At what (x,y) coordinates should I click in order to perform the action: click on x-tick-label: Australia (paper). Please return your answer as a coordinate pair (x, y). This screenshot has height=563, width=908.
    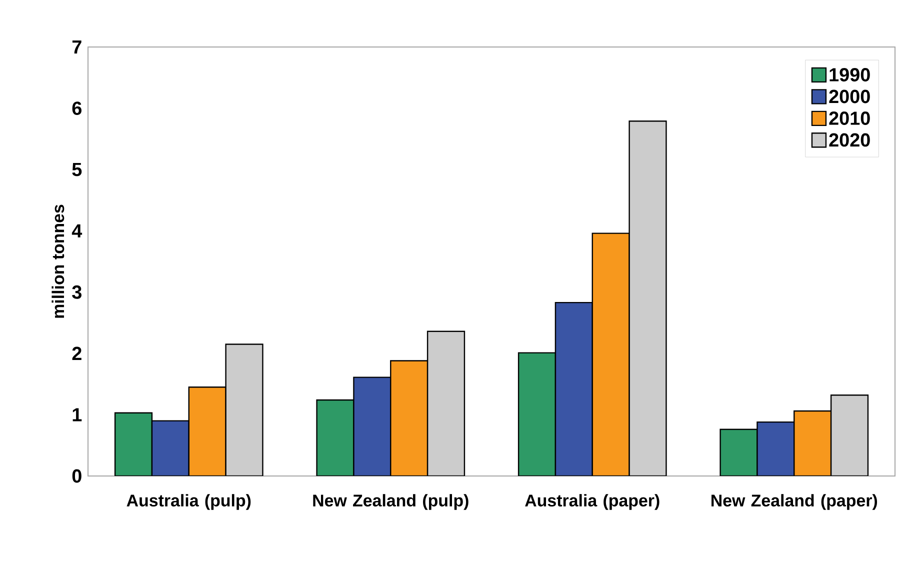
    Looking at the image, I should click on (592, 502).